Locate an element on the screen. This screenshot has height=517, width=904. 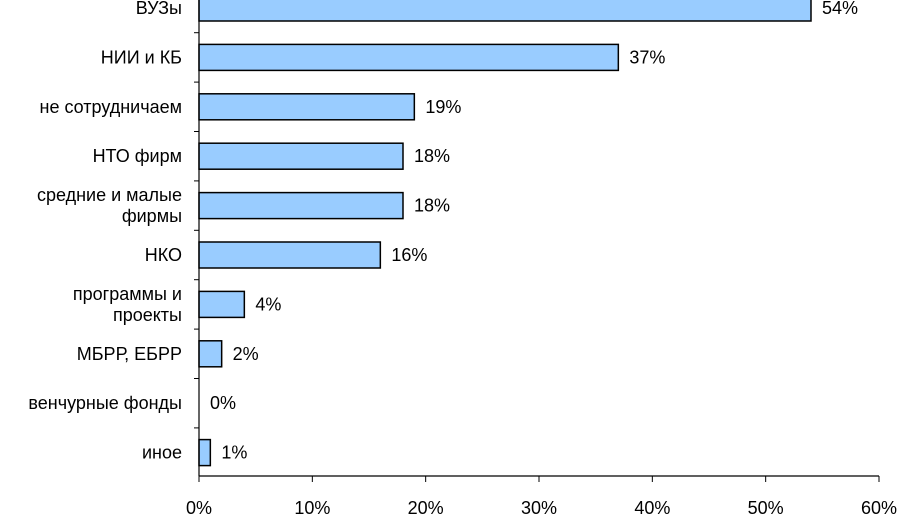
value-label: 16% is located at coordinates (409, 255).